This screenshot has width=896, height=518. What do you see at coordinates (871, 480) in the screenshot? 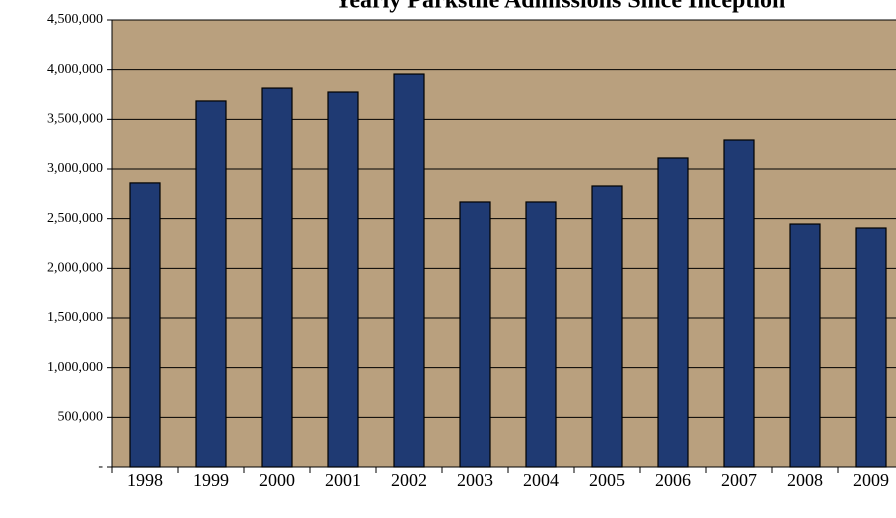
I see `x-tick-label: 2009` at bounding box center [871, 480].